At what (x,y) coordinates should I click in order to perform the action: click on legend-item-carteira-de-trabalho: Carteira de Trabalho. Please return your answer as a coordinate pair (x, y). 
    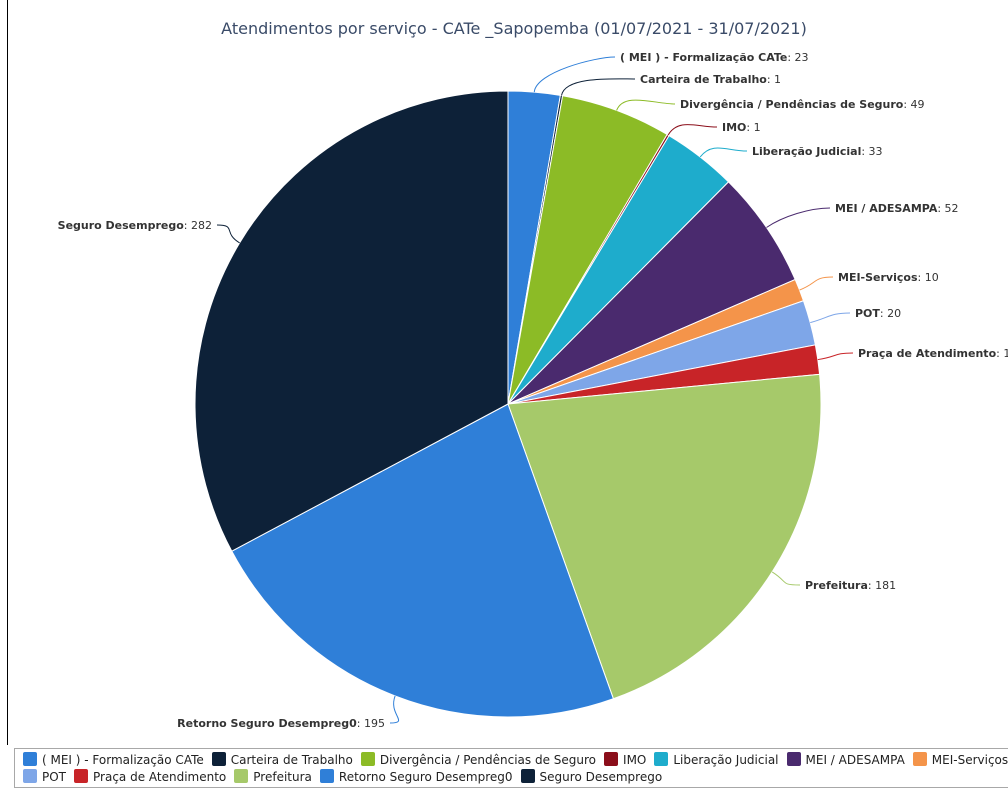
    Looking at the image, I should click on (282, 760).